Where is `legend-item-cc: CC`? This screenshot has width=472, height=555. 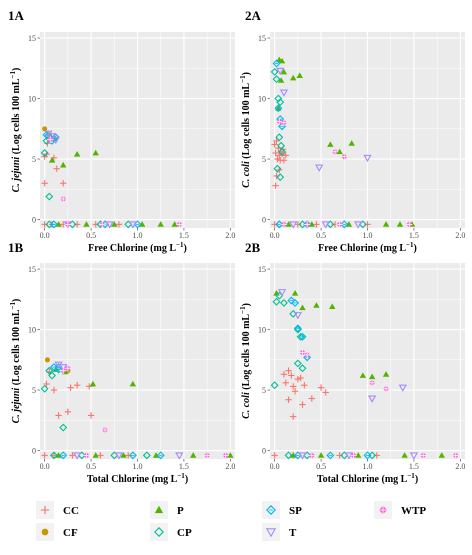
legend-item-cc: CC is located at coordinates (57, 510).